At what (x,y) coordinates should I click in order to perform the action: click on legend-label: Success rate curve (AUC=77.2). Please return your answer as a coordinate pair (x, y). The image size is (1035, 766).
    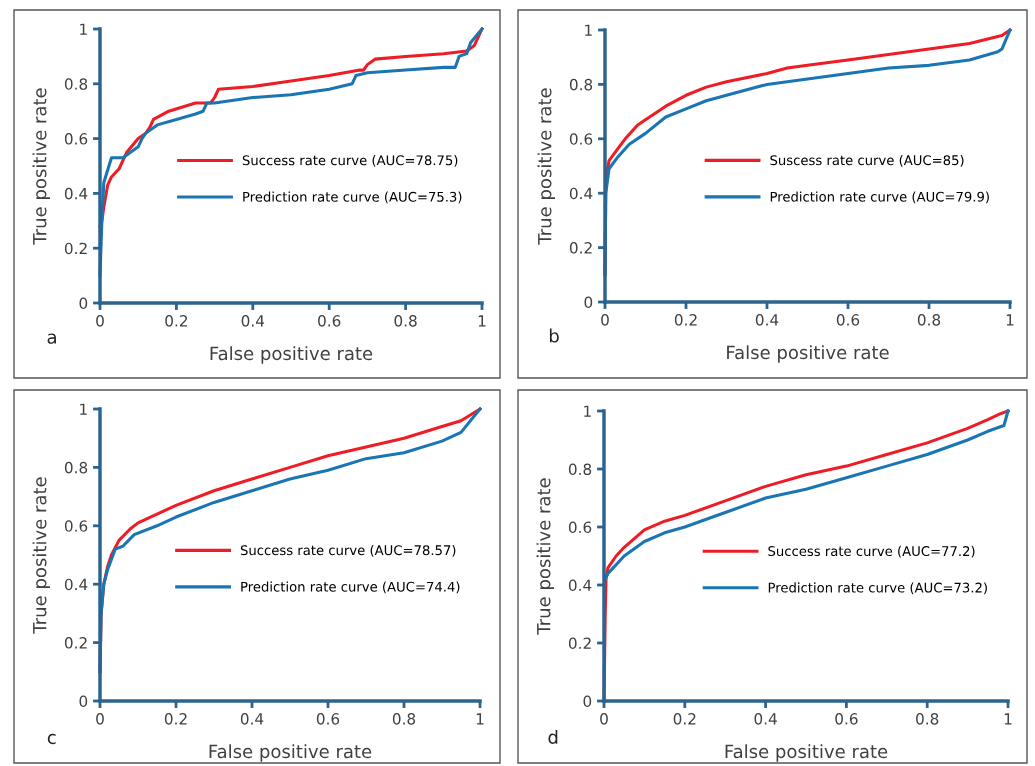
    Looking at the image, I should click on (871, 551).